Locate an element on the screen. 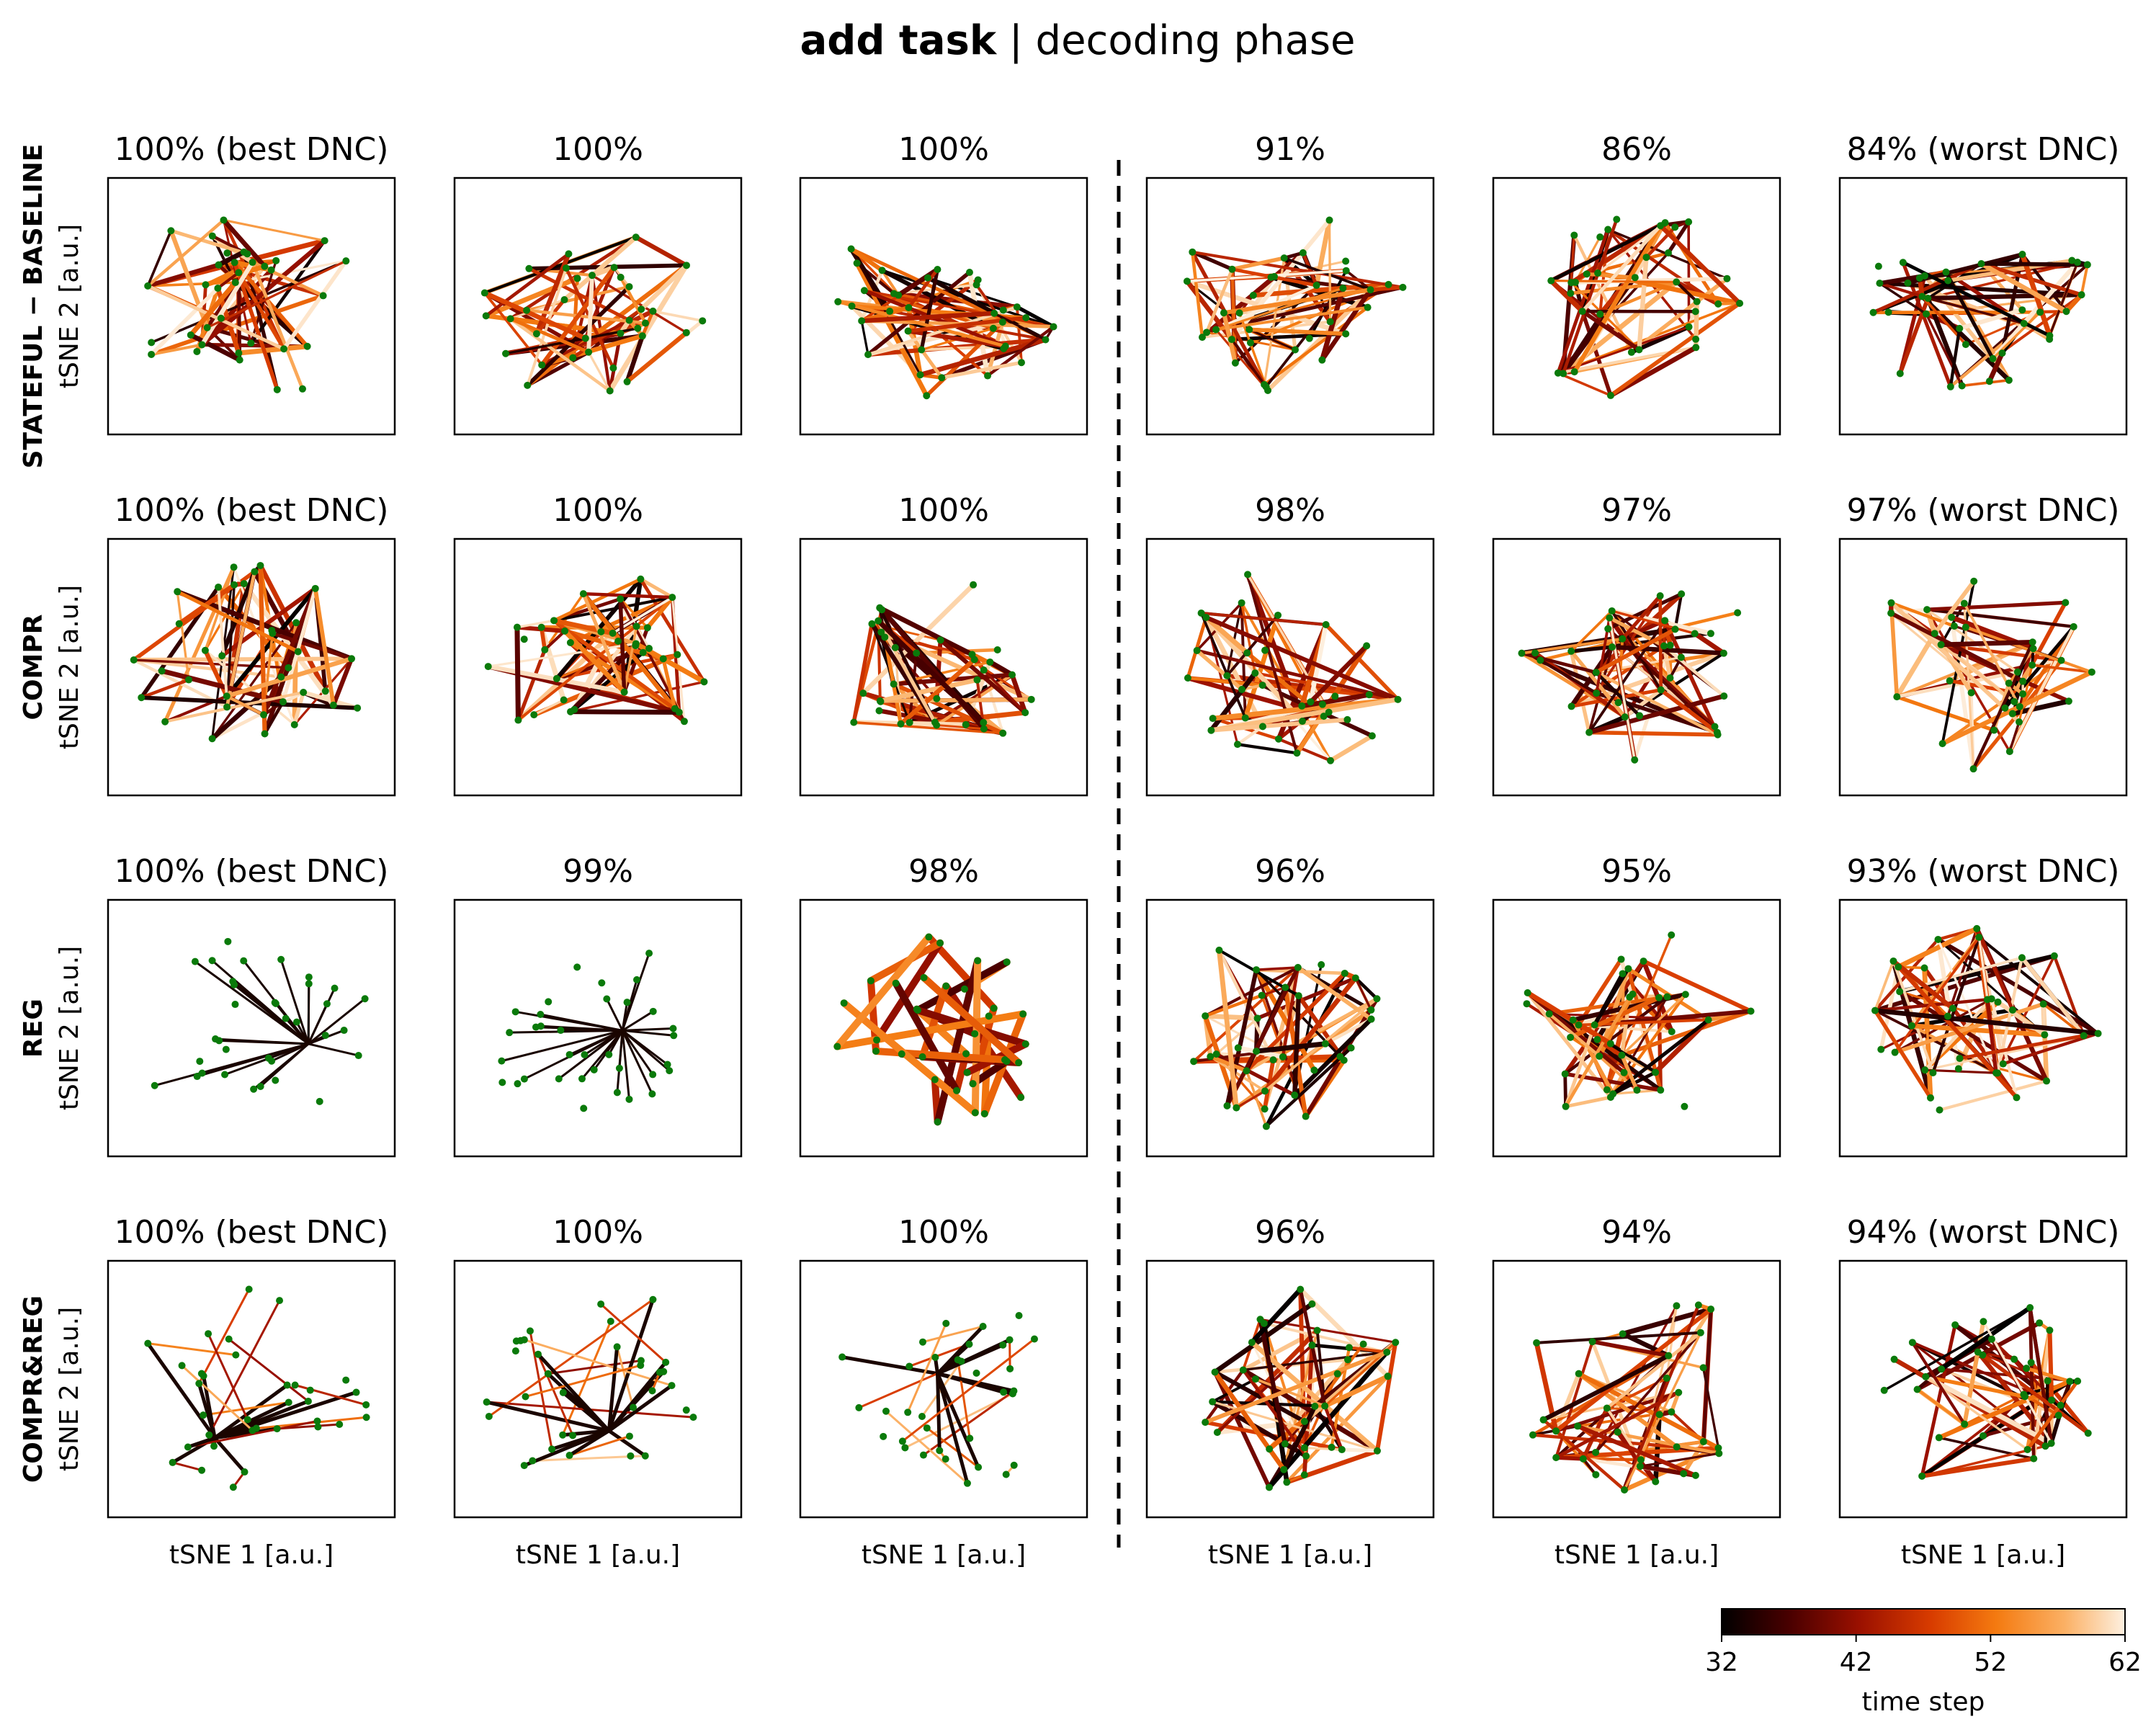  panel-title: 100% (best DNC) is located at coordinates (252, 149).